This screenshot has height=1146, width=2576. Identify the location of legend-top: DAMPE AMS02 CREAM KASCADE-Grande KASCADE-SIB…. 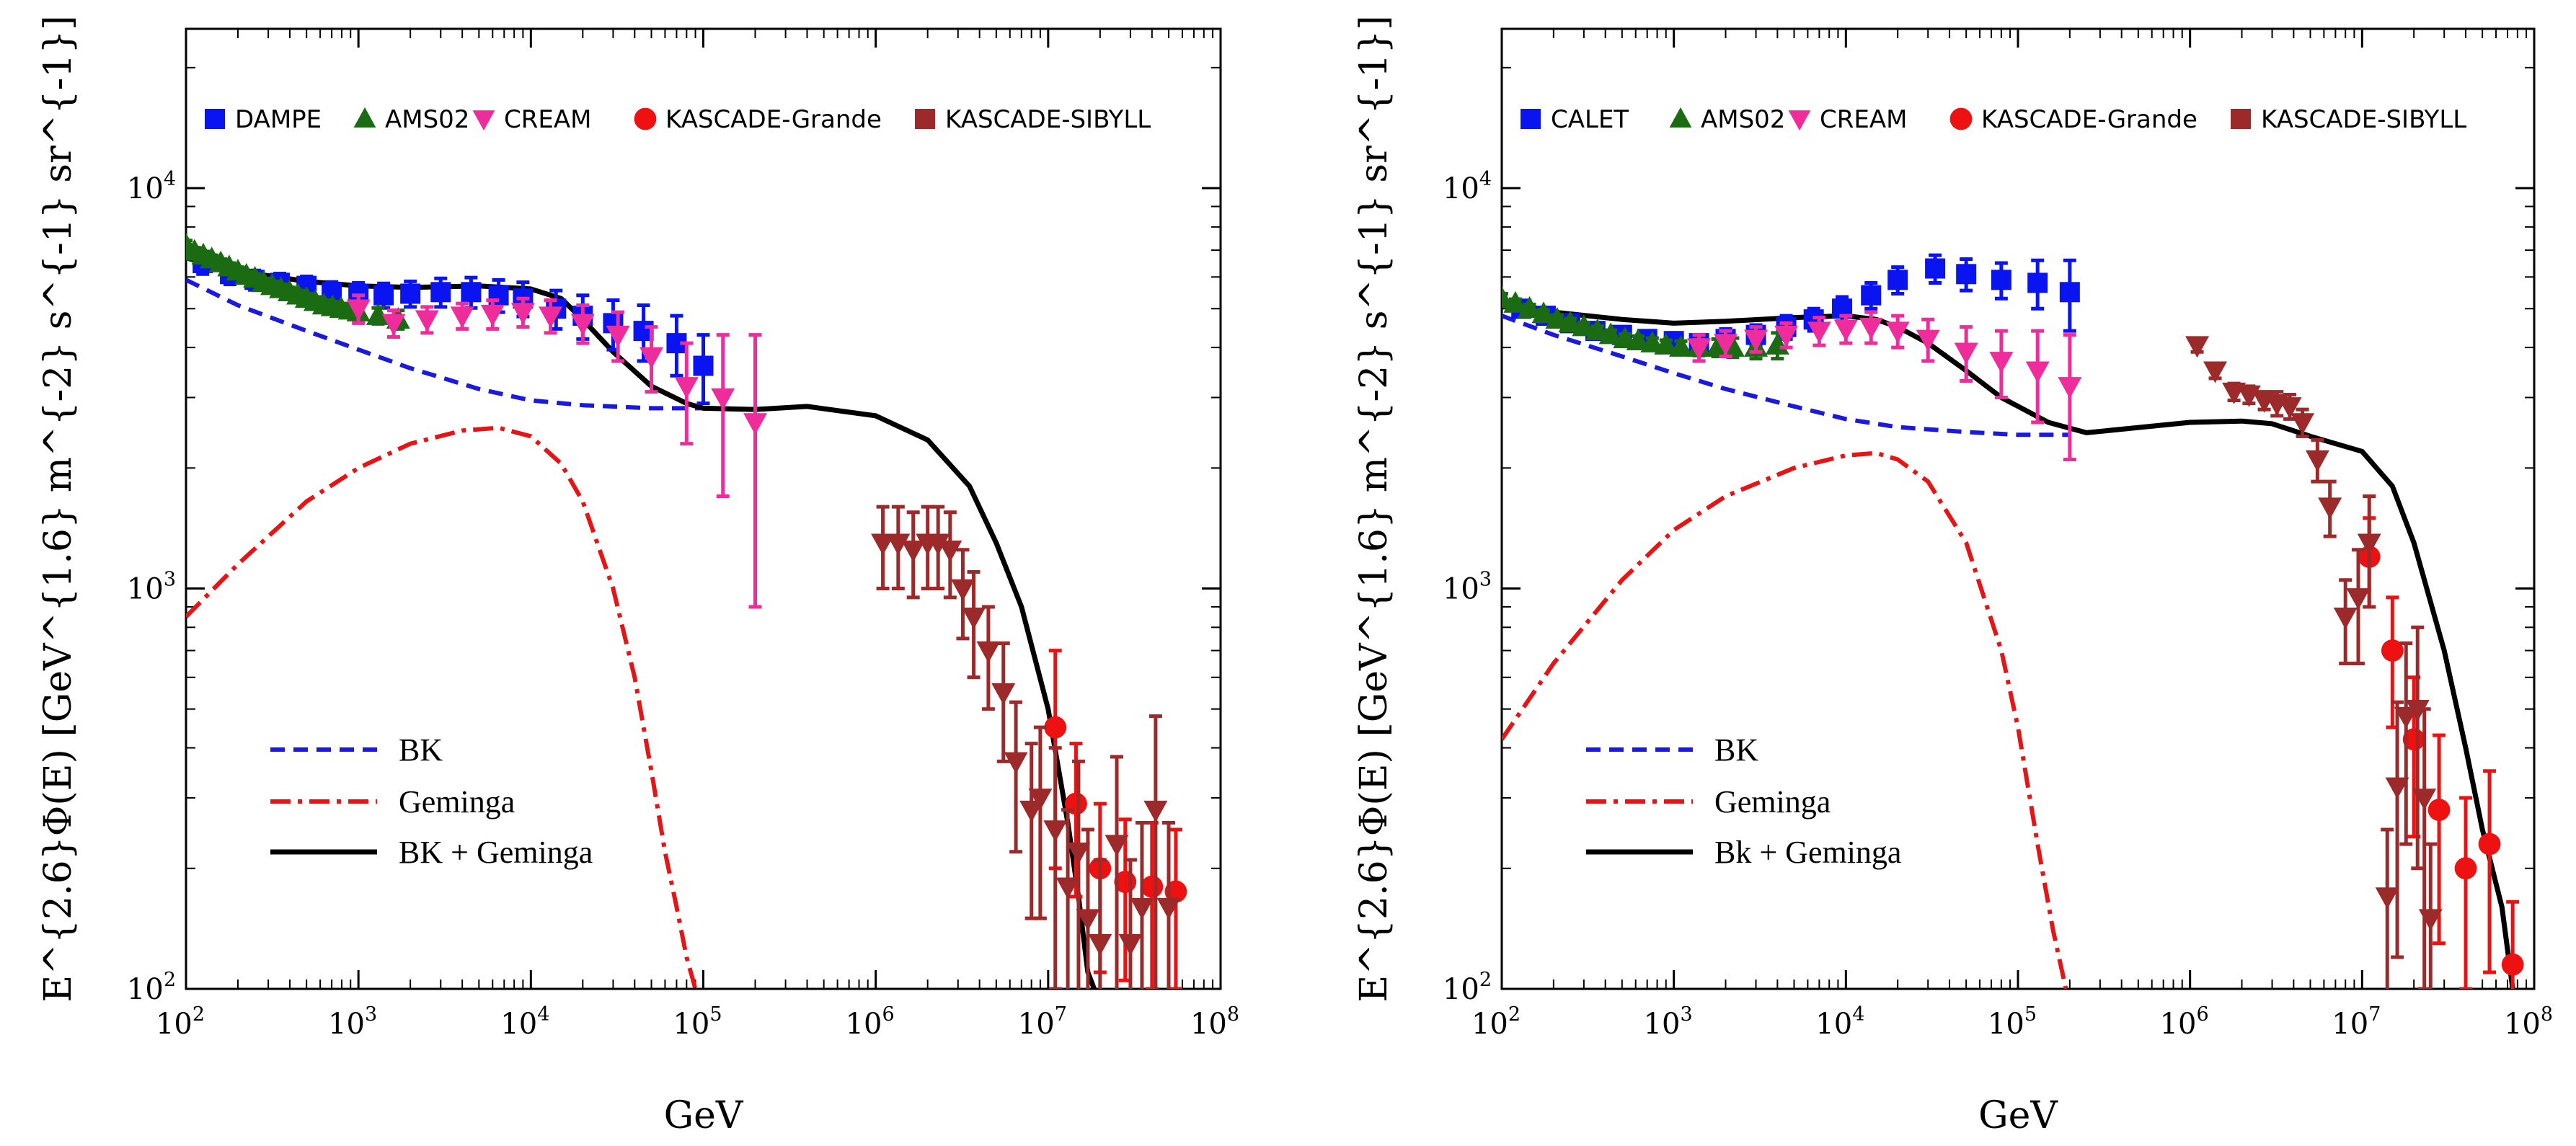
(678, 119).